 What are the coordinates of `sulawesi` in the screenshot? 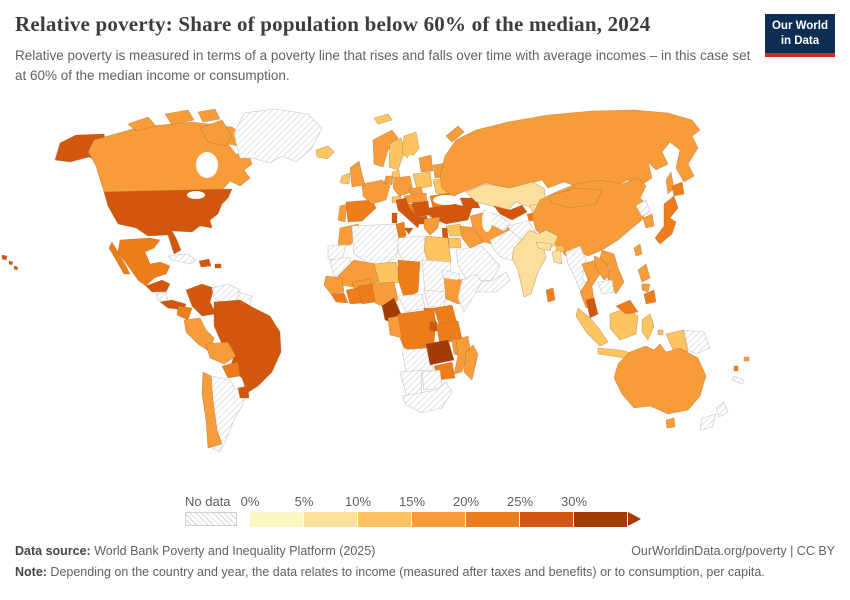 It's located at (648, 327).